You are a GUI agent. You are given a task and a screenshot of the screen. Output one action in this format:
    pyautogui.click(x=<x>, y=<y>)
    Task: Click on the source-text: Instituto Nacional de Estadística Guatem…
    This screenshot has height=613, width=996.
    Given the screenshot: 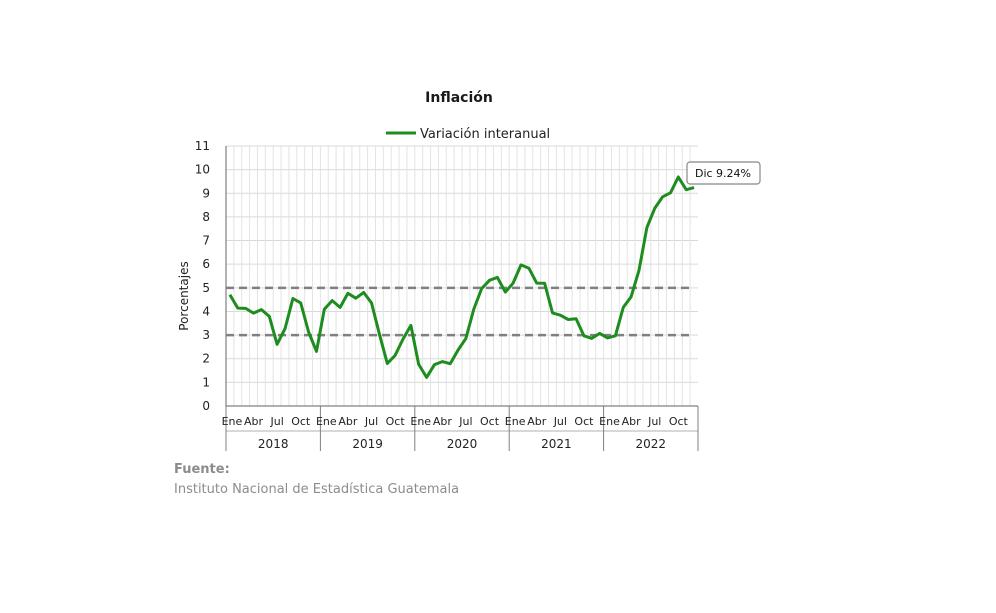 What is the action you would take?
    pyautogui.click(x=317, y=489)
    